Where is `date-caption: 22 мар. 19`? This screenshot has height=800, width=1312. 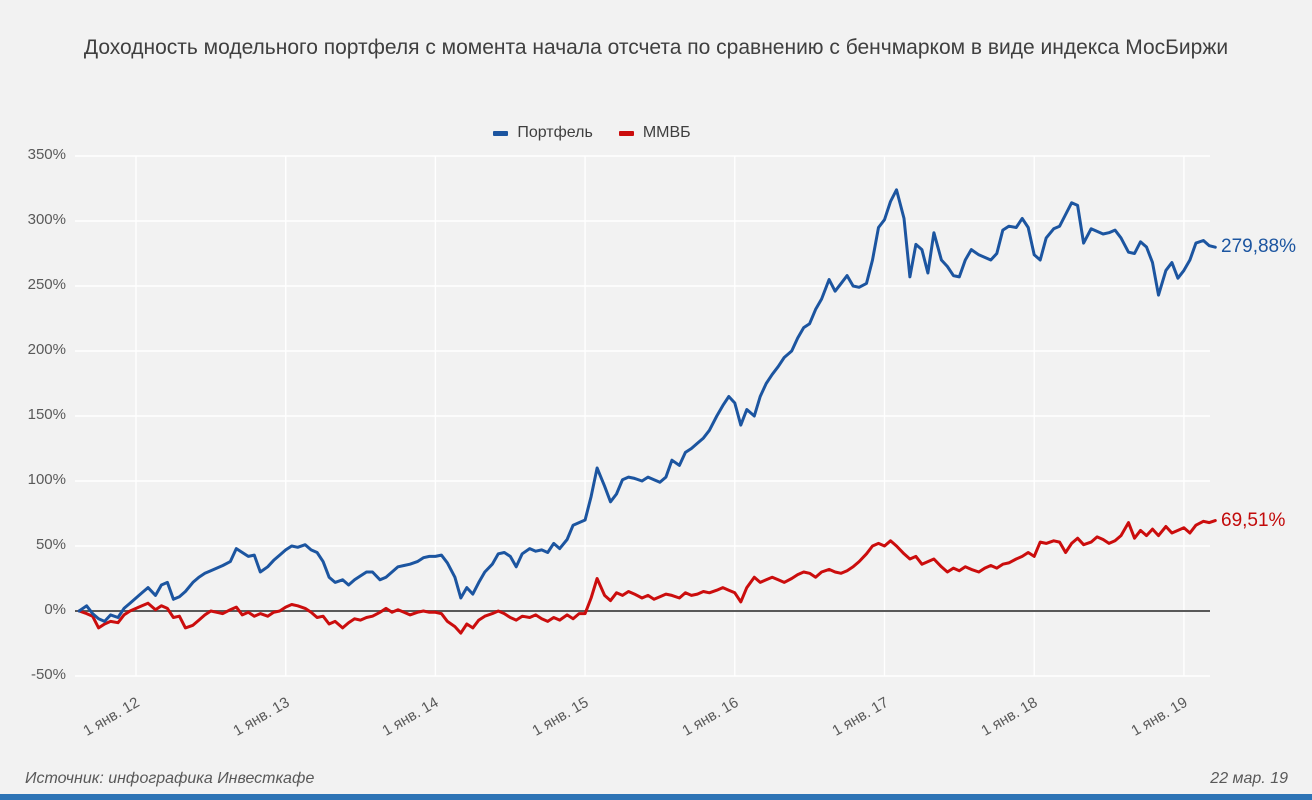 date-caption: 22 мар. 19 is located at coordinates (1249, 778).